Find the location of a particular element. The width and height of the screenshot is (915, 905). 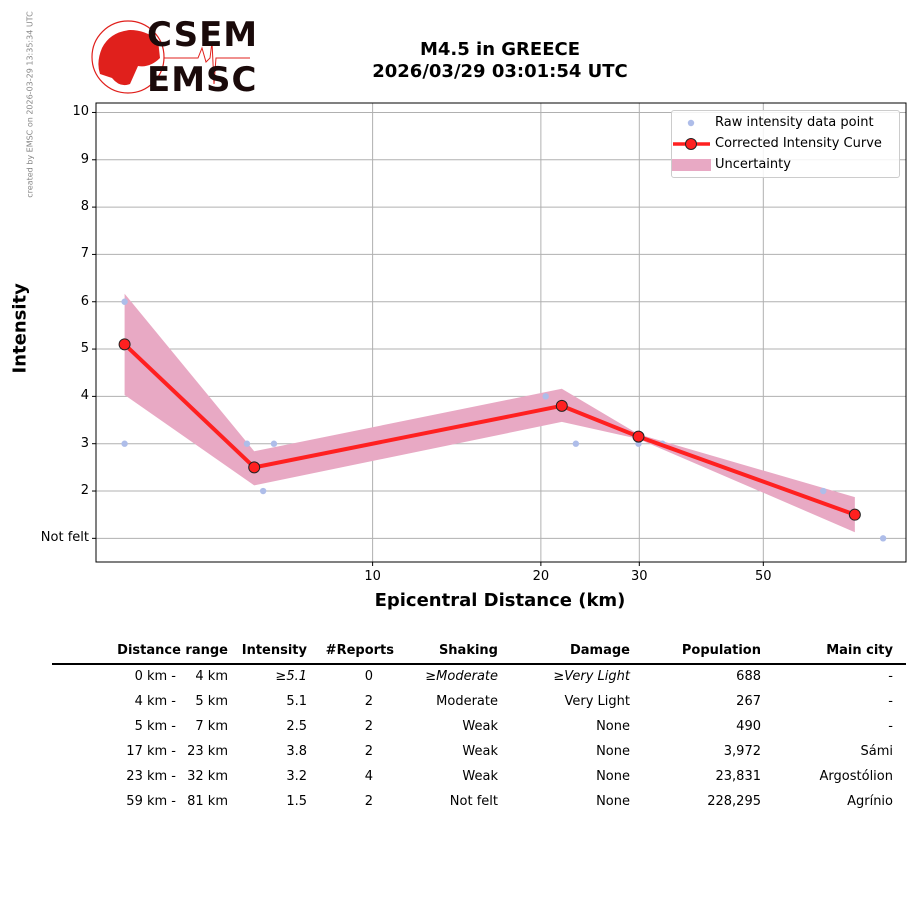

table-header: Main city is located at coordinates (859, 650).